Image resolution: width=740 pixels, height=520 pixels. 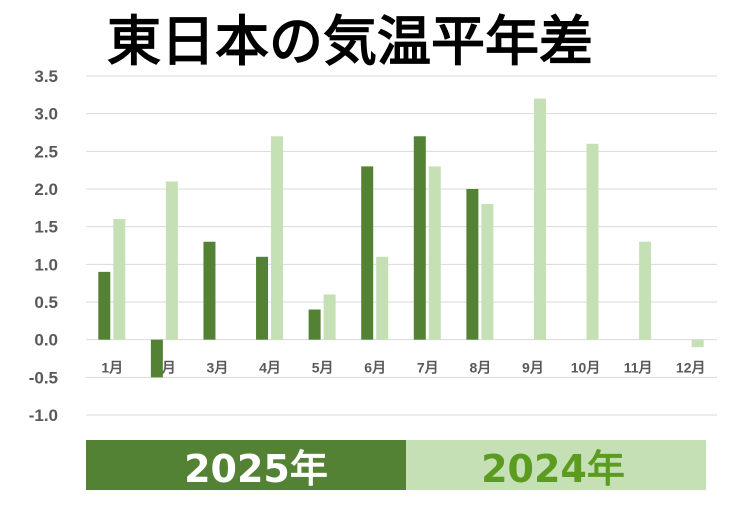 I want to click on y-tick-label: -1.0, so click(x=43, y=415).